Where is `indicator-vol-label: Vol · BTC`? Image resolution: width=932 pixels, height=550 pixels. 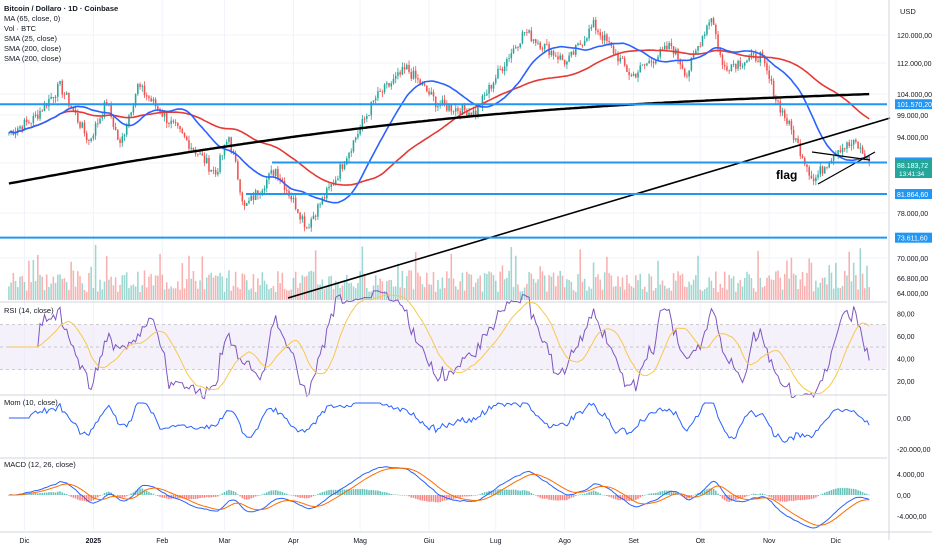 indicator-vol-label: Vol · BTC is located at coordinates (20, 28).